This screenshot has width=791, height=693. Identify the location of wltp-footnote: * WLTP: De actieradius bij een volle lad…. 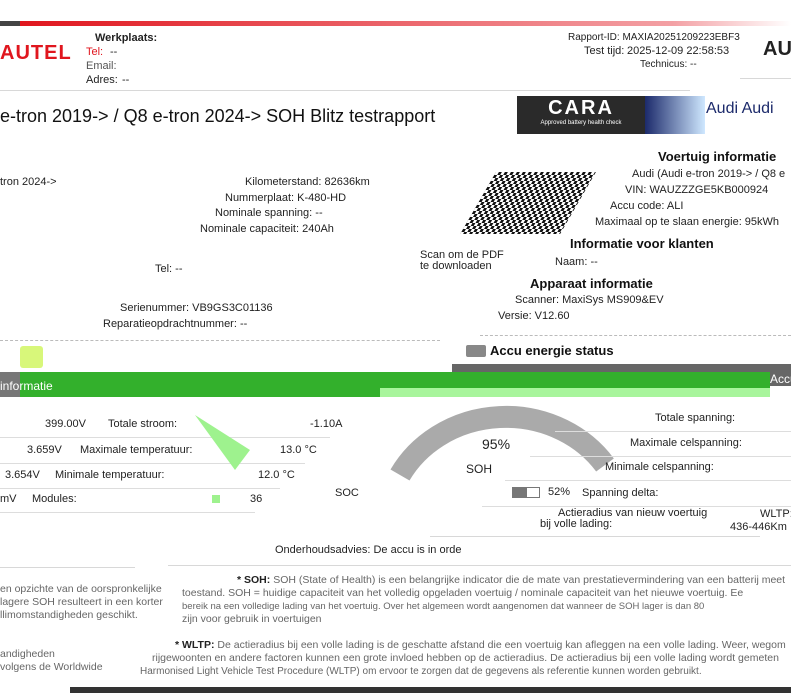
(463, 658).